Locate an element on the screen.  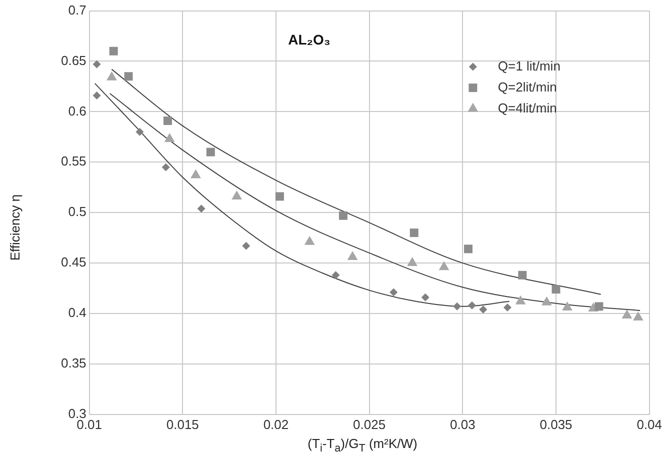
annotation: AL₂O₃ is located at coordinates (309, 40).